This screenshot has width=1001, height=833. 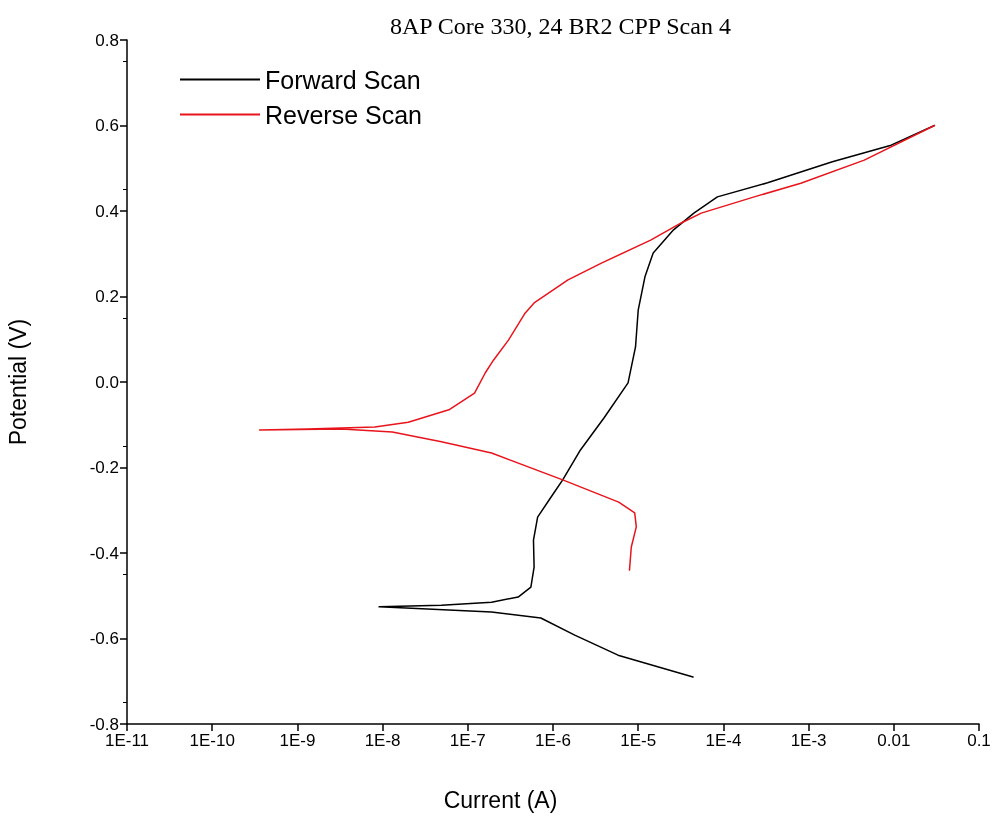 I want to click on y-tick-label: -0.4, so click(x=104, y=553).